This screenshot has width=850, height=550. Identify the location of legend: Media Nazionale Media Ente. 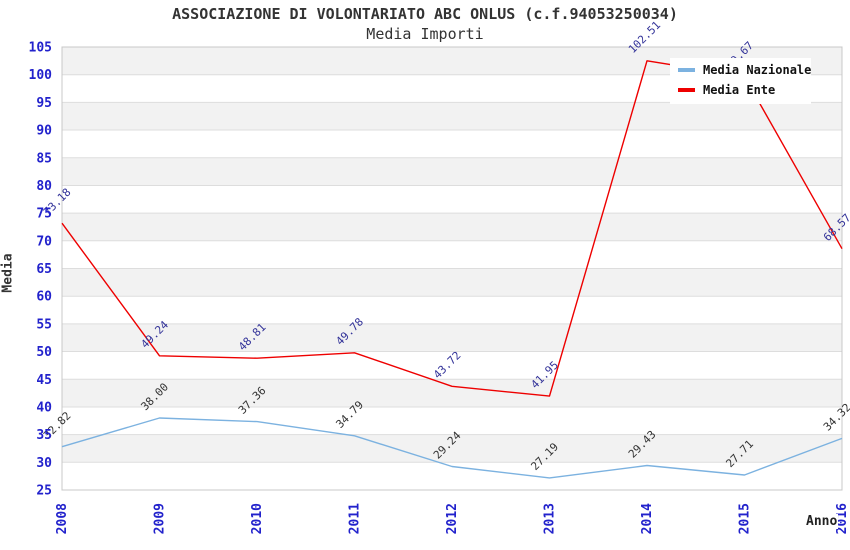
(740, 81).